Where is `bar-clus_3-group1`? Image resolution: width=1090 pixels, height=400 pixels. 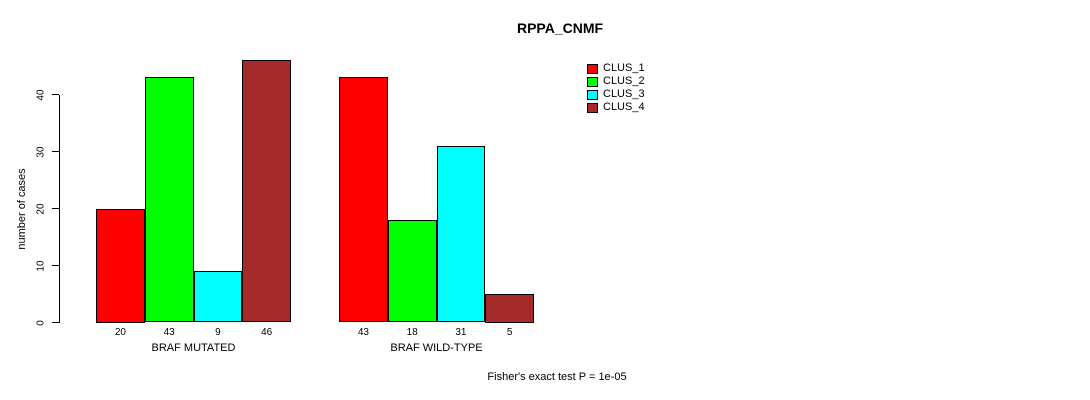
bar-clus_3-group1 is located at coordinates (218, 297).